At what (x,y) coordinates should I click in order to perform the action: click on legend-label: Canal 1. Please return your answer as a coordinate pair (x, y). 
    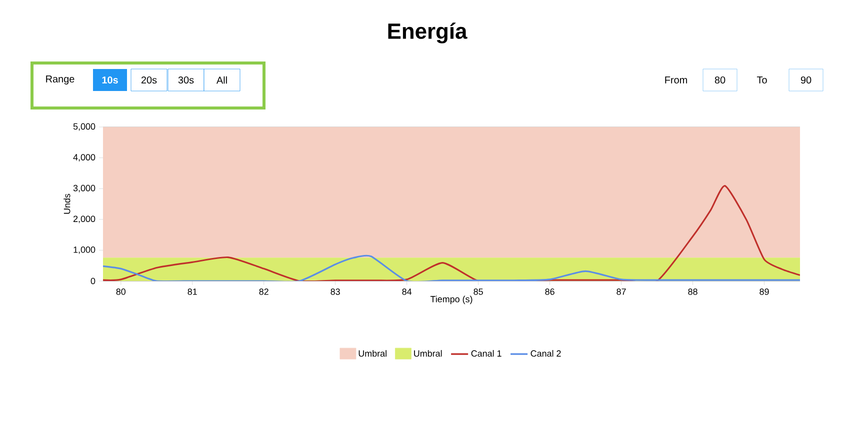
    Looking at the image, I should click on (486, 353).